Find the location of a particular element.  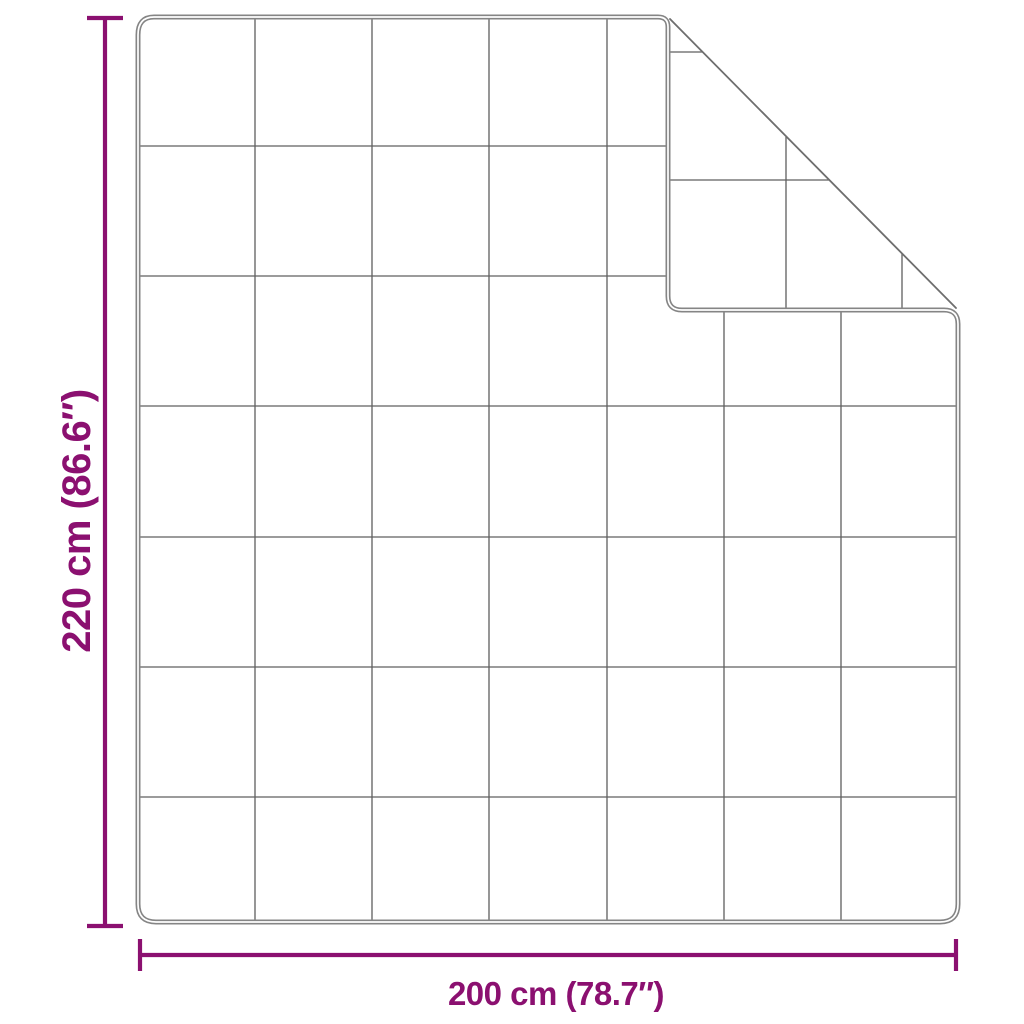

fold-crease-line is located at coordinates (813, 163).